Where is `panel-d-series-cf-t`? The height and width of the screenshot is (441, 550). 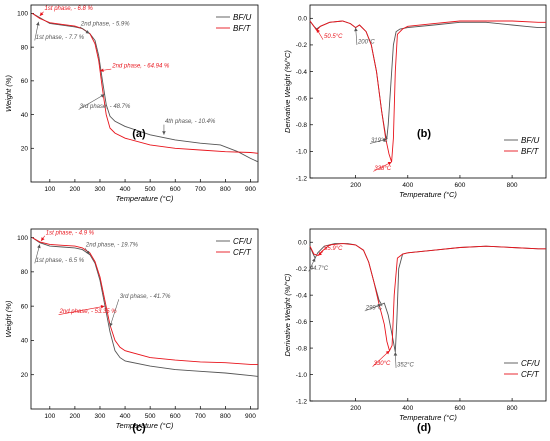
panel-d-series-cf-t is located at coordinates (427, 297).